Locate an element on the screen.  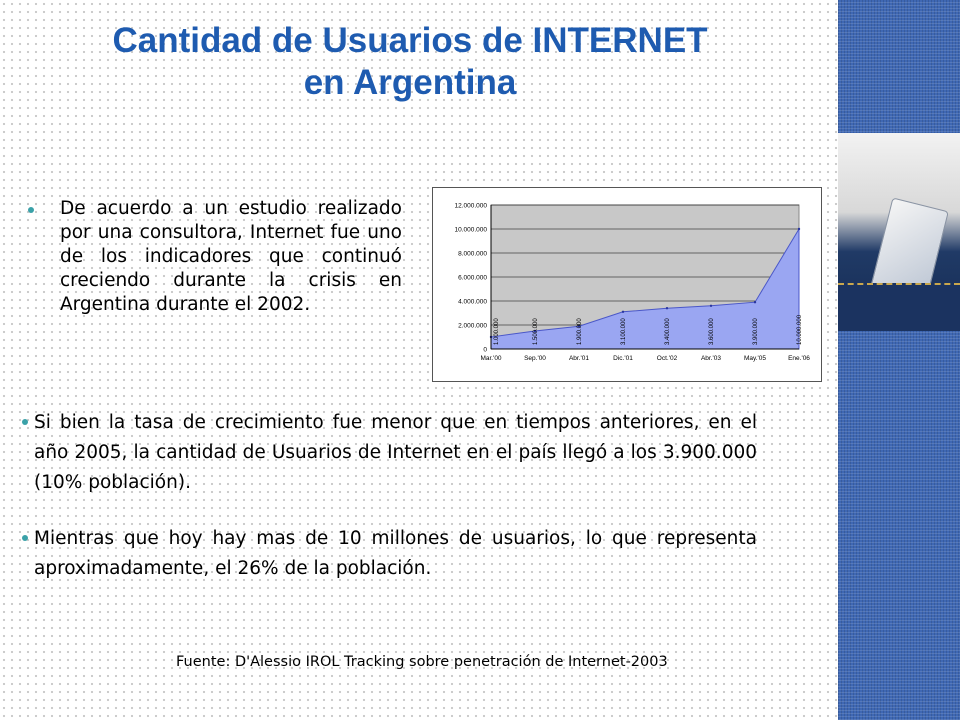
x-tick-label: Abr.'01 is located at coordinates (579, 358).